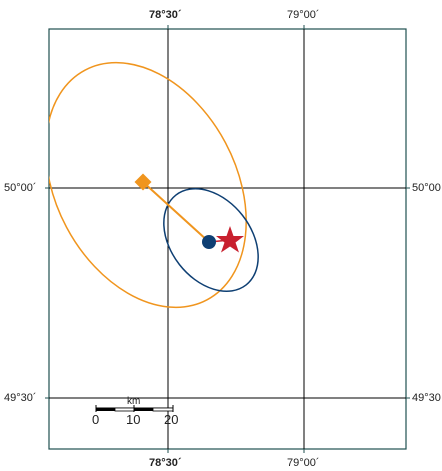  What do you see at coordinates (176, 212) in the screenshot?
I see `offset-line` at bounding box center [176, 212].